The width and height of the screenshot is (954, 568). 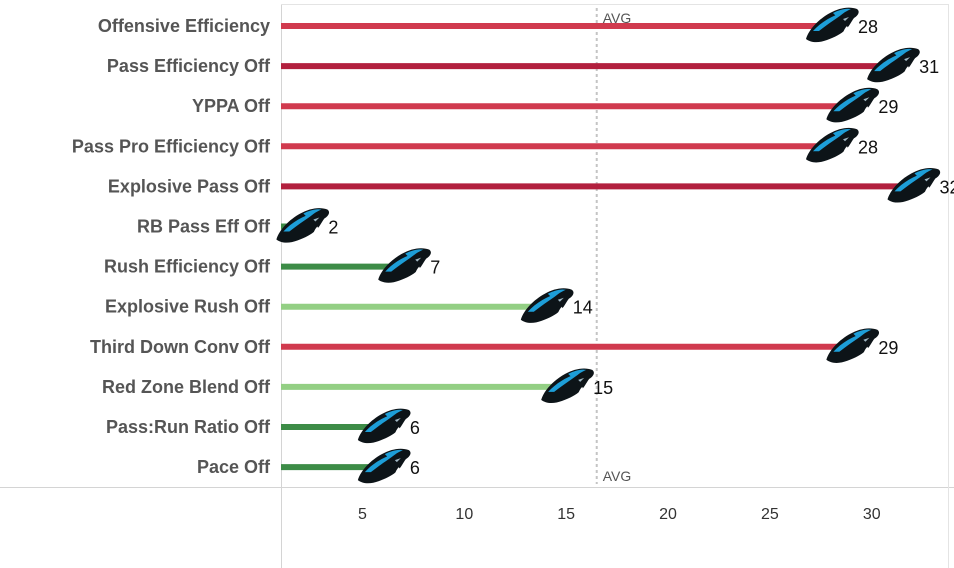 I want to click on category-label-pass-efficiency-off: Pass Efficiency Off, so click(x=189, y=66).